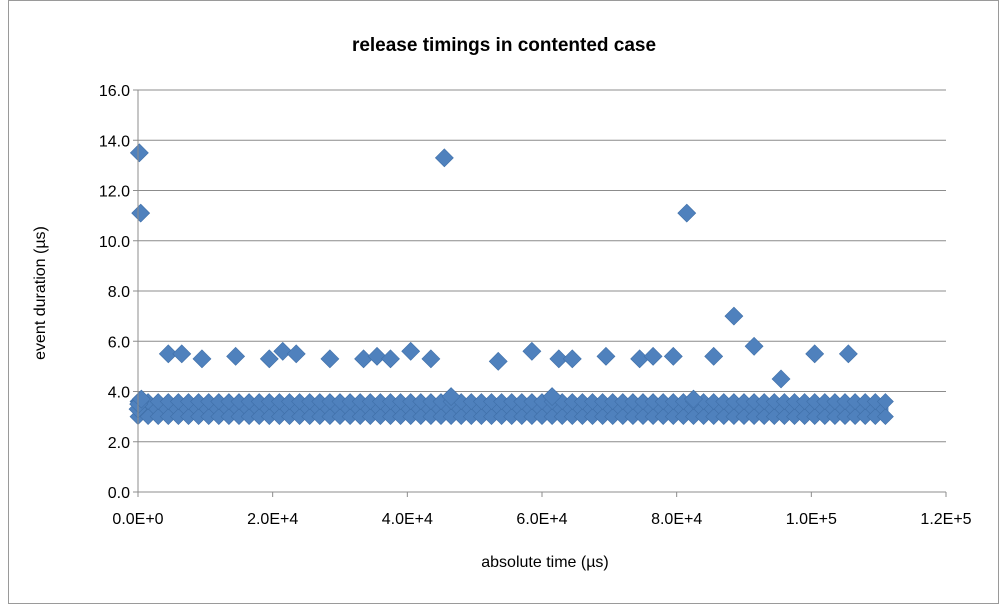  What do you see at coordinates (945, 519) in the screenshot?
I see `x-tick-label: 1.2E+5` at bounding box center [945, 519].